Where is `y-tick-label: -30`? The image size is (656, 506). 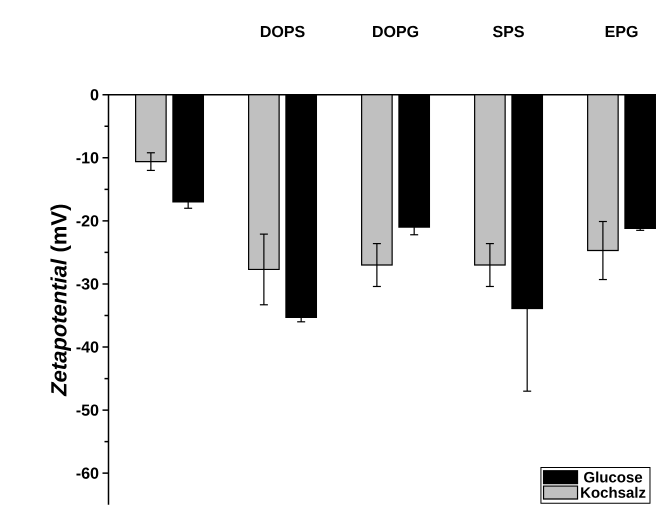
y-tick-label: -30 is located at coordinates (87, 284).